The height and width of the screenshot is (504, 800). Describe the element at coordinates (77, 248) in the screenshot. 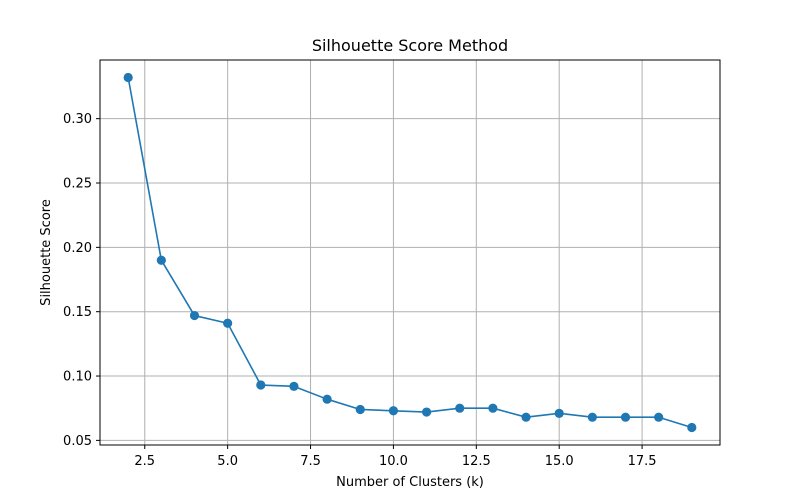

I see `y-tick-label: 0.20` at that location.